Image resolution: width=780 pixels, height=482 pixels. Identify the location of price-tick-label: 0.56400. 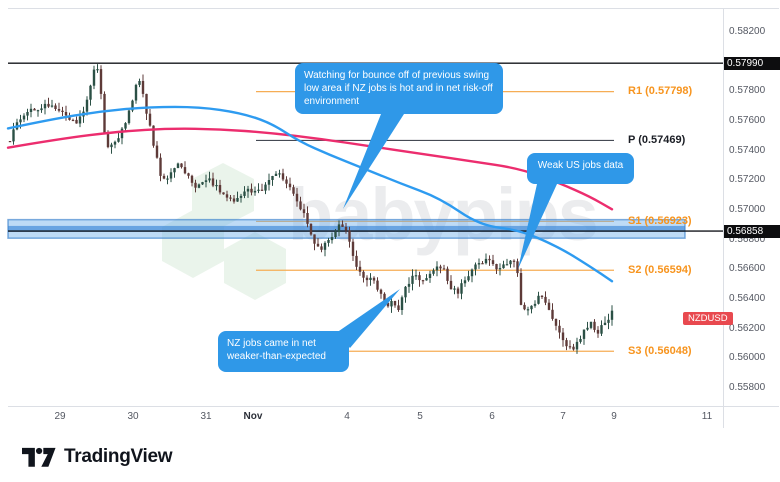
(747, 298).